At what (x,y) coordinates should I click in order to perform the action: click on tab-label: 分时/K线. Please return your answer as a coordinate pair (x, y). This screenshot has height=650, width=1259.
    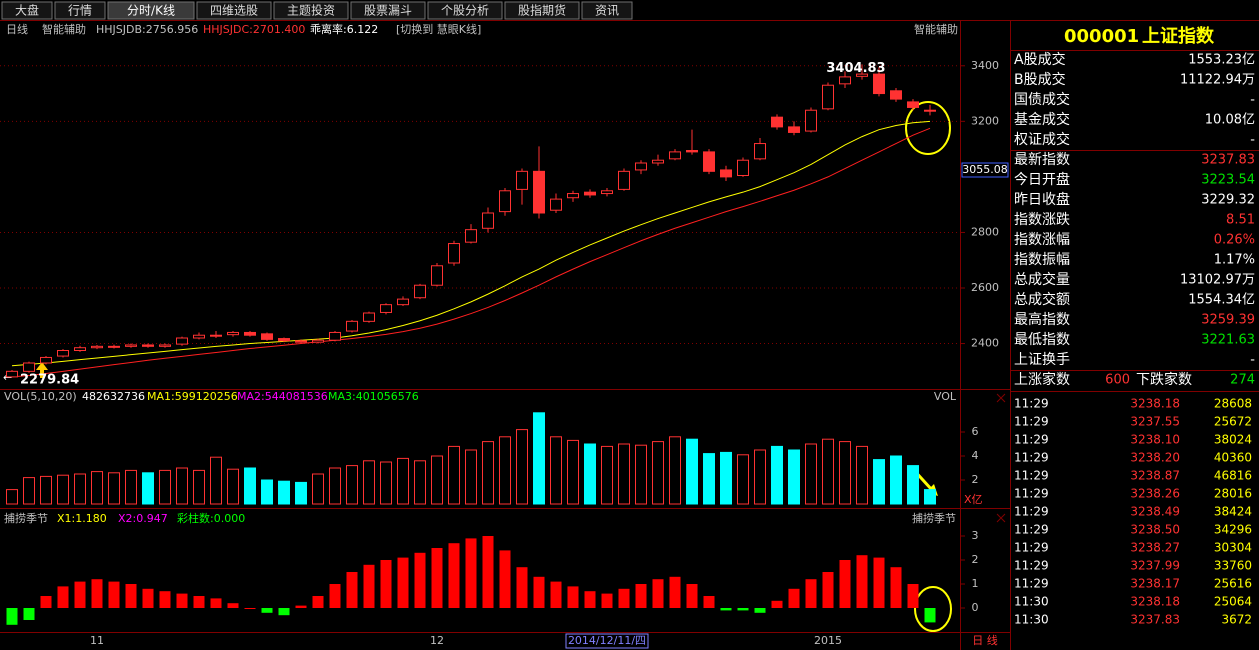
    Looking at the image, I should click on (151, 11).